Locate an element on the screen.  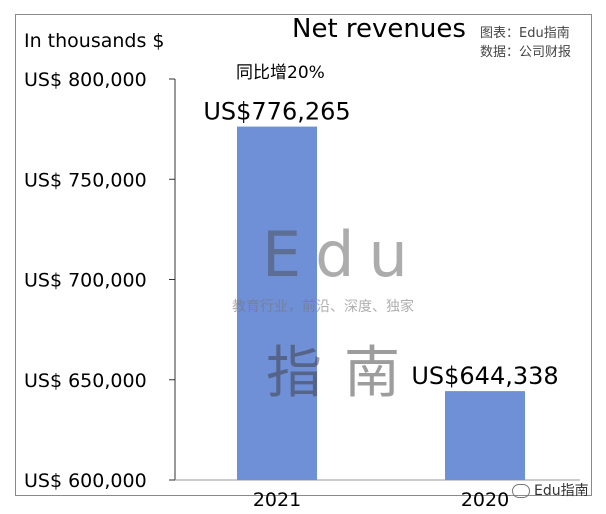
footer-brand: Edu指南 is located at coordinates (550, 490).